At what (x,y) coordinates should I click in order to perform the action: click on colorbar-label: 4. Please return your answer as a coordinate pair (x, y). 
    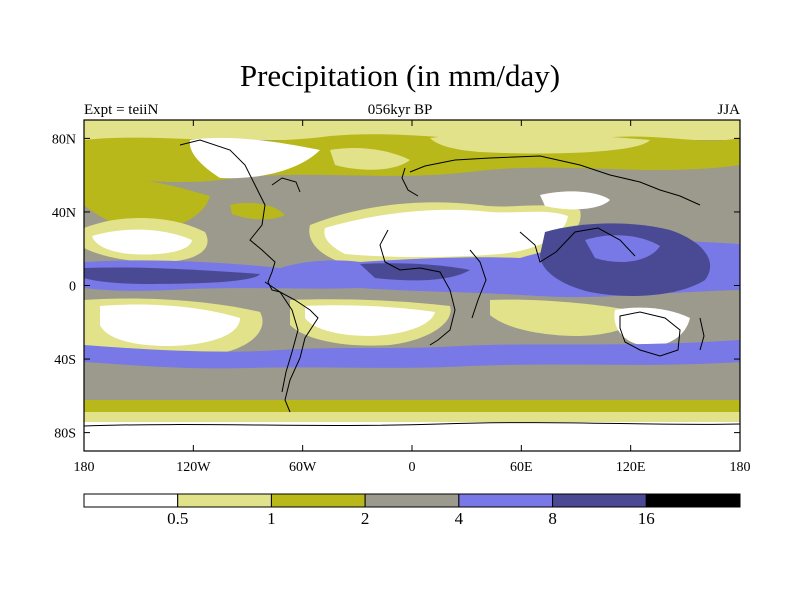
    Looking at the image, I should click on (459, 518).